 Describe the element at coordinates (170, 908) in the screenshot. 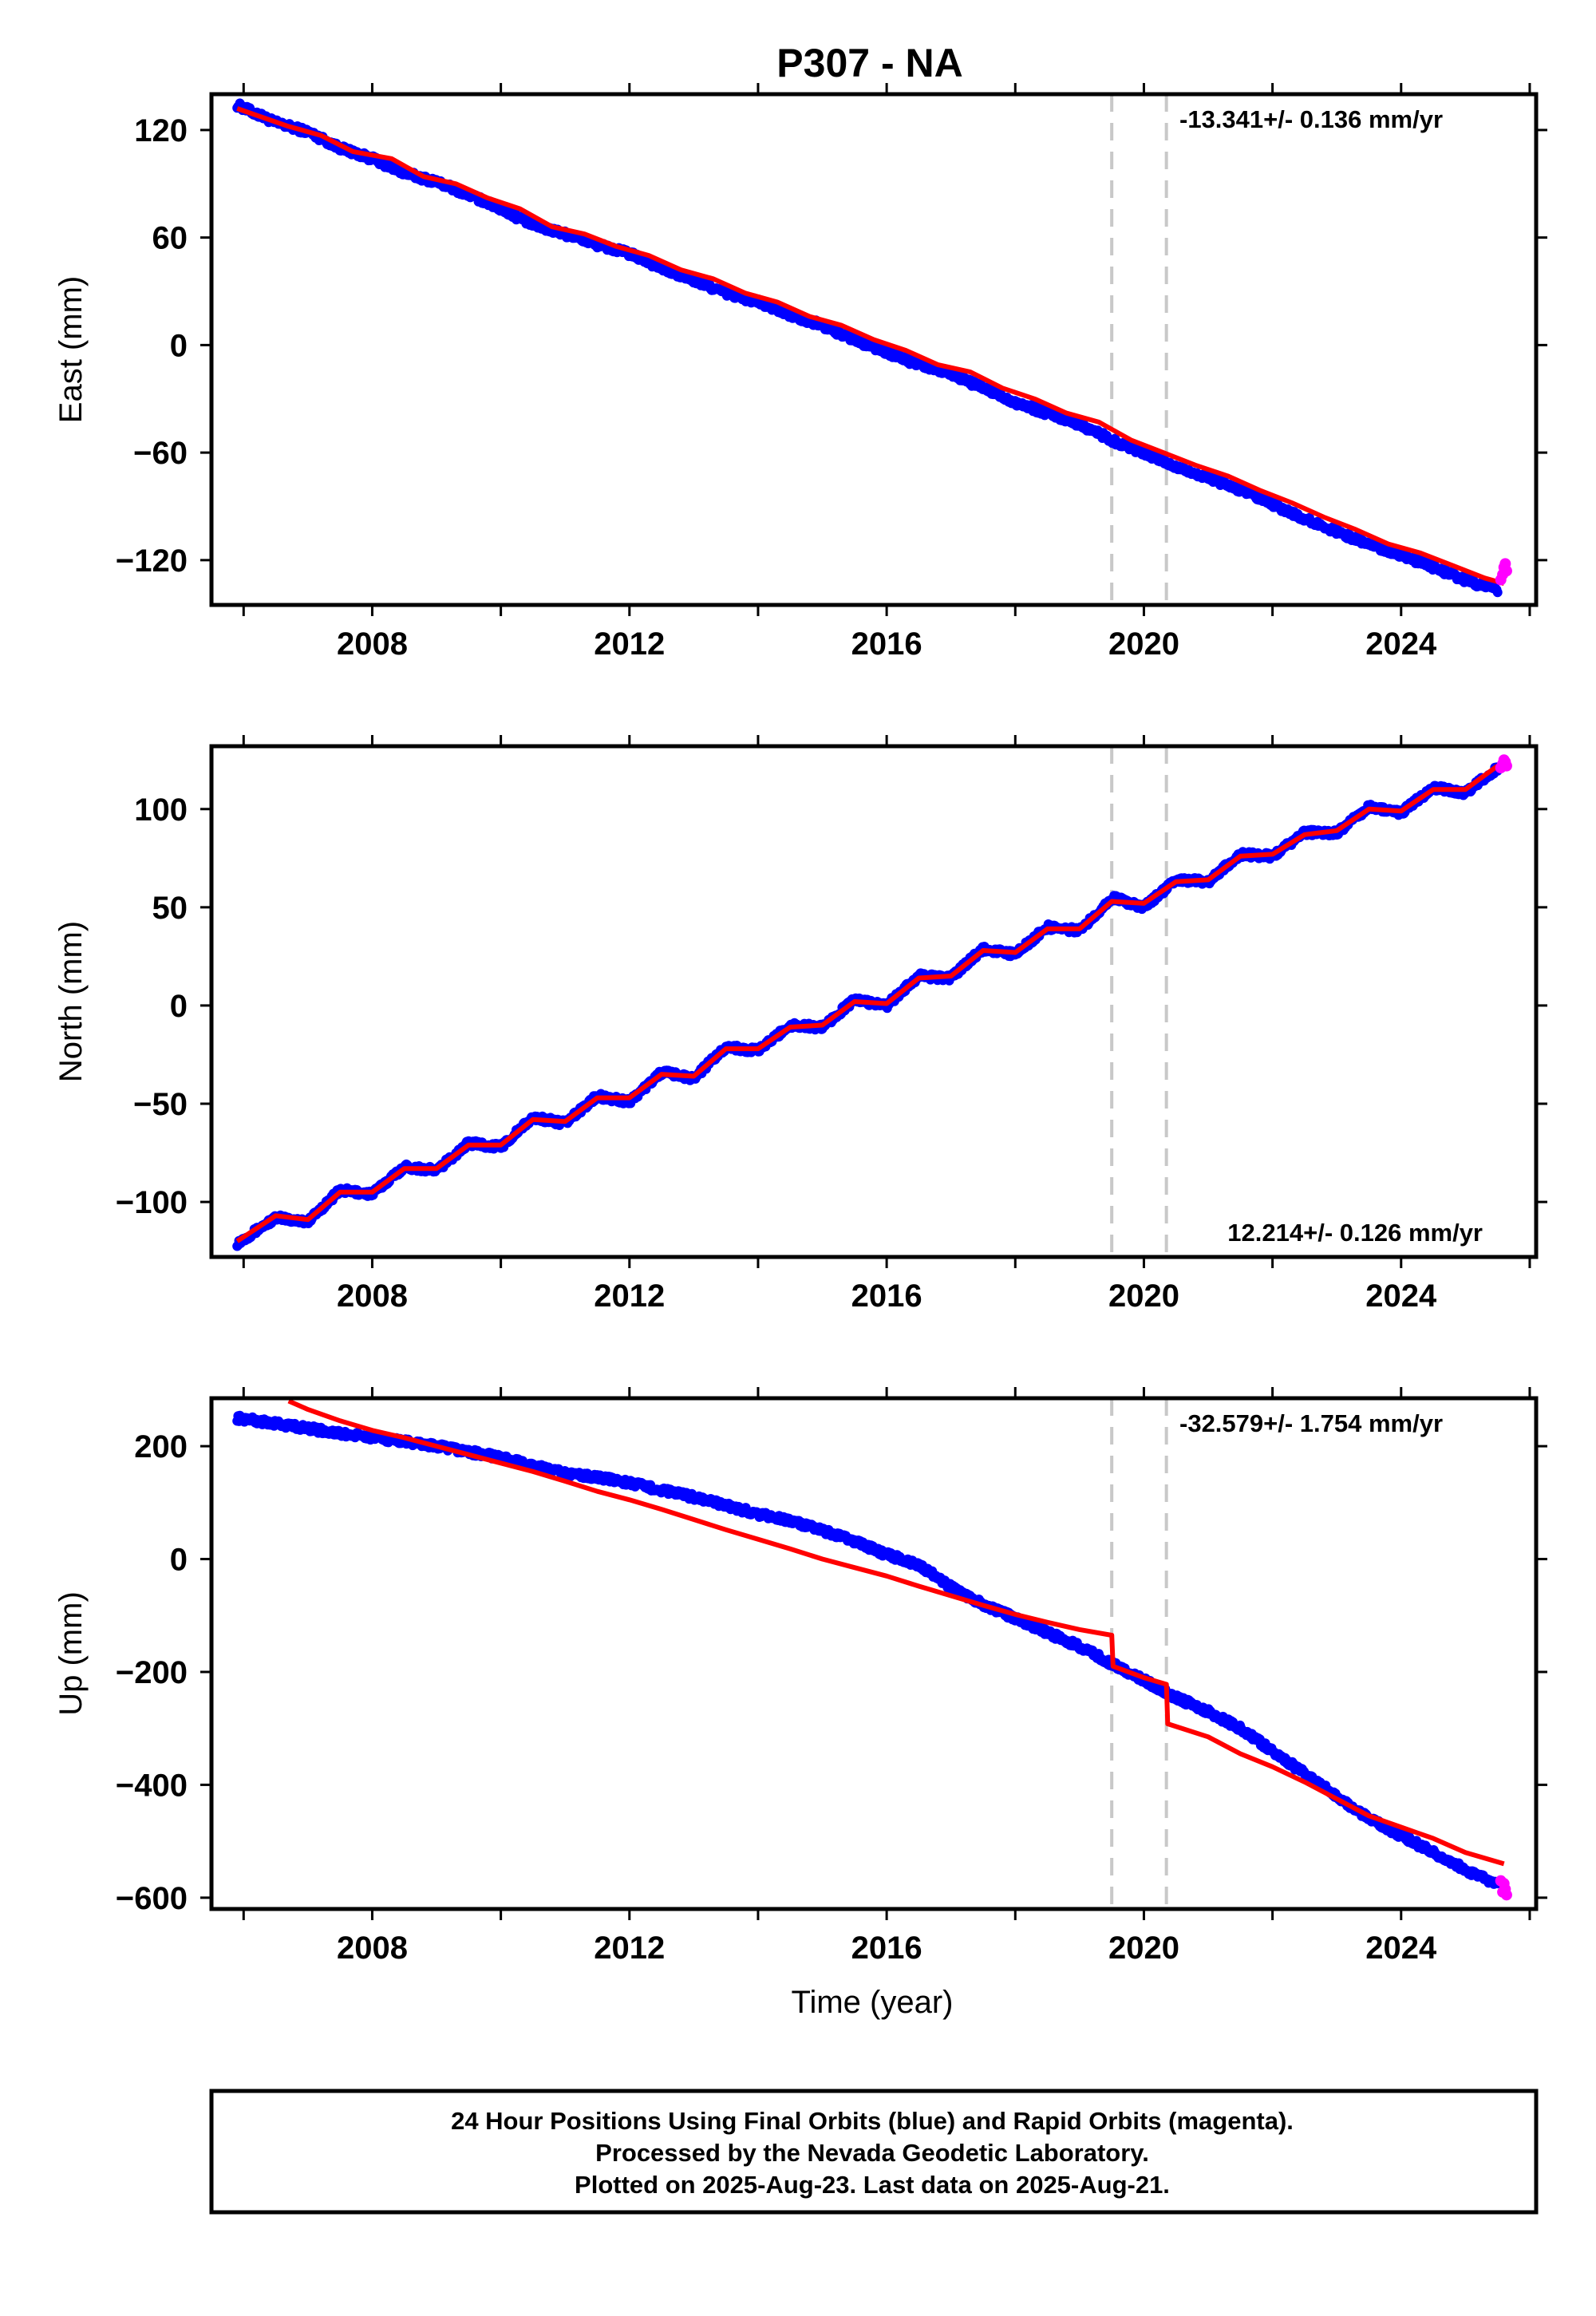

I see `y-tick-label: 50` at that location.